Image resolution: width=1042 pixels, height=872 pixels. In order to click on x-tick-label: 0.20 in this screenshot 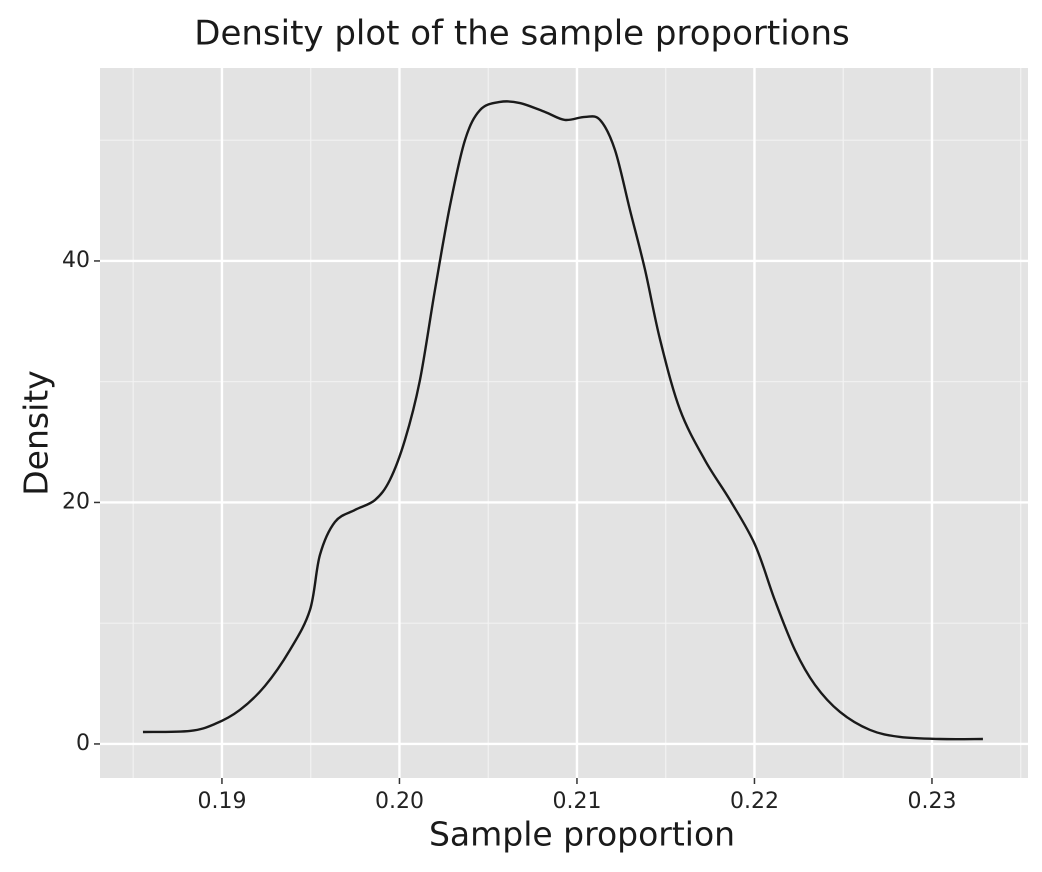, I will do `click(399, 801)`.